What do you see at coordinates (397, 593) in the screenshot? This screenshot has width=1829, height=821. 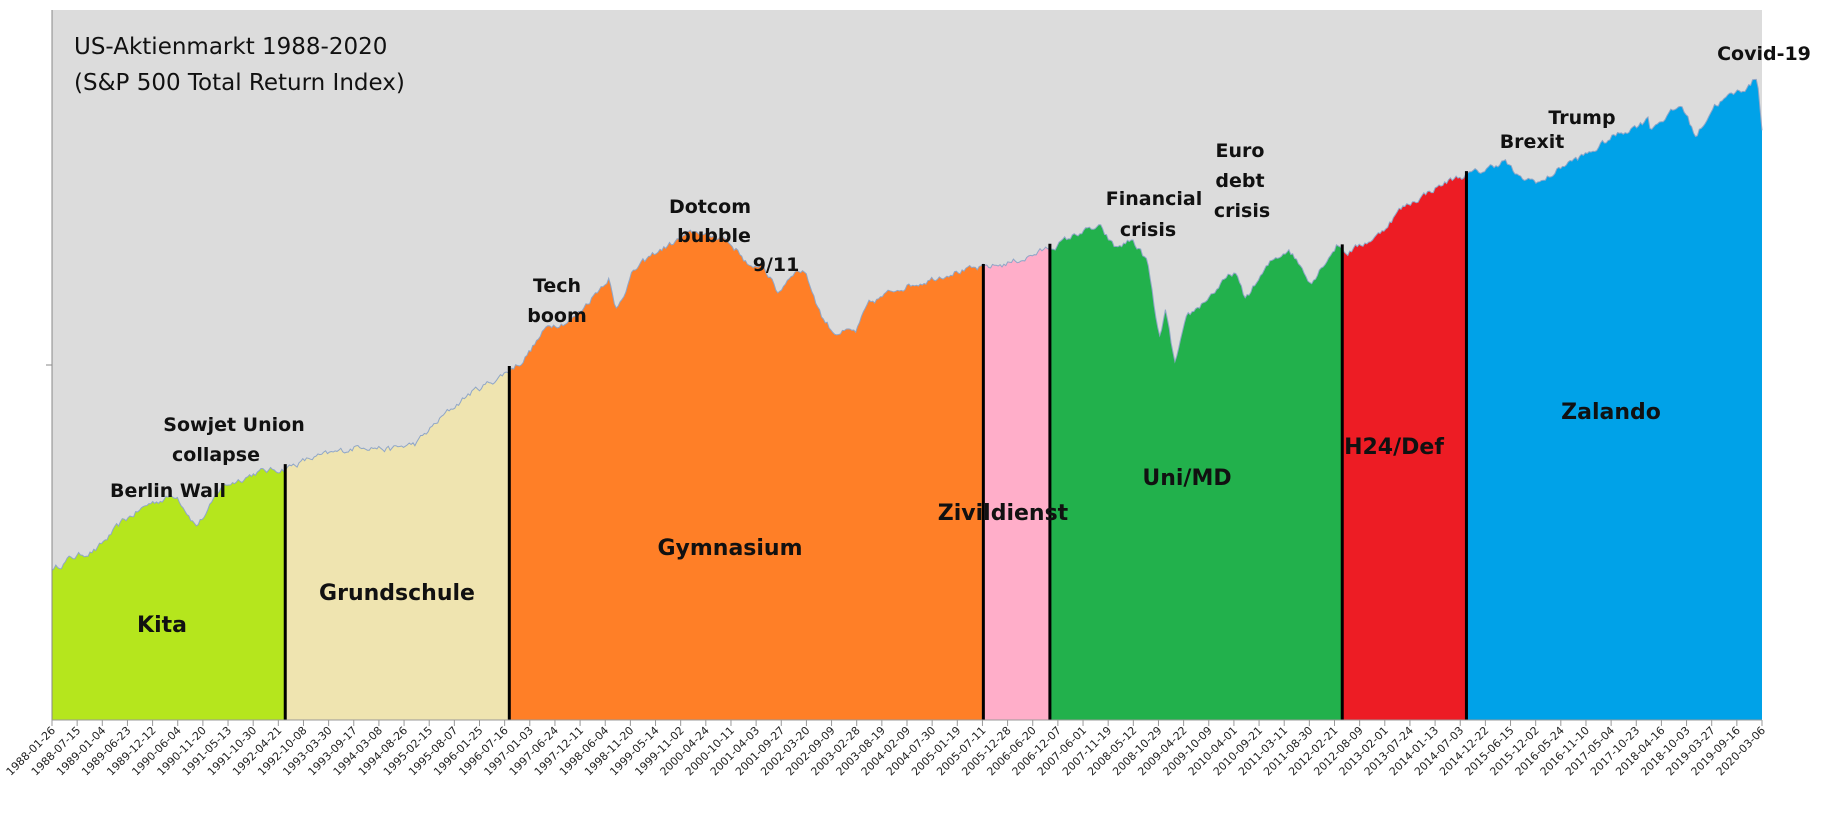 I see `phase-label-grundschule: Grundschule` at bounding box center [397, 593].